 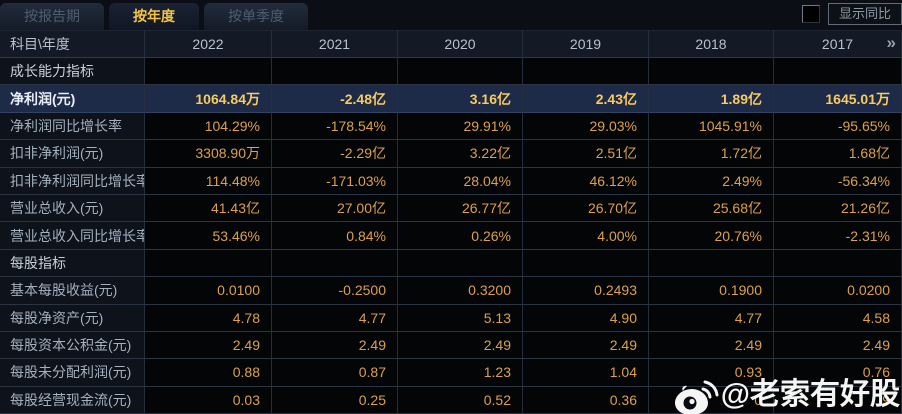 What do you see at coordinates (460, 44) in the screenshot?
I see `year-header-2020: 2020` at bounding box center [460, 44].